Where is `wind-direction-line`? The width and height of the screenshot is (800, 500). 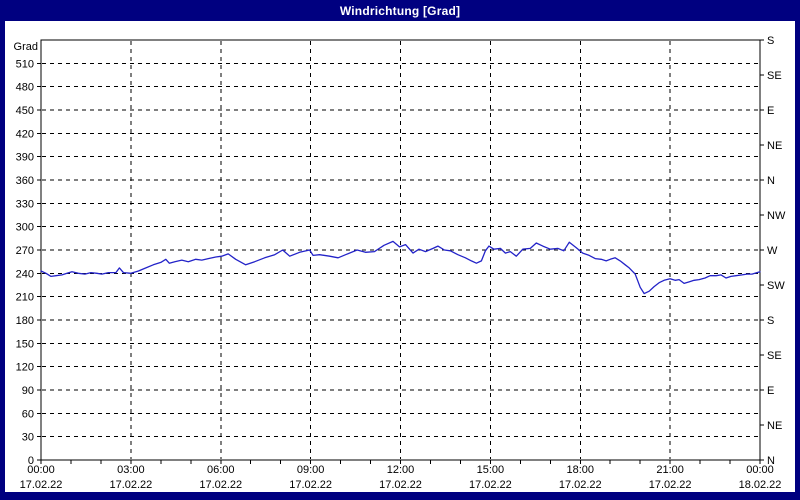
wind-direction-line is located at coordinates (400, 267).